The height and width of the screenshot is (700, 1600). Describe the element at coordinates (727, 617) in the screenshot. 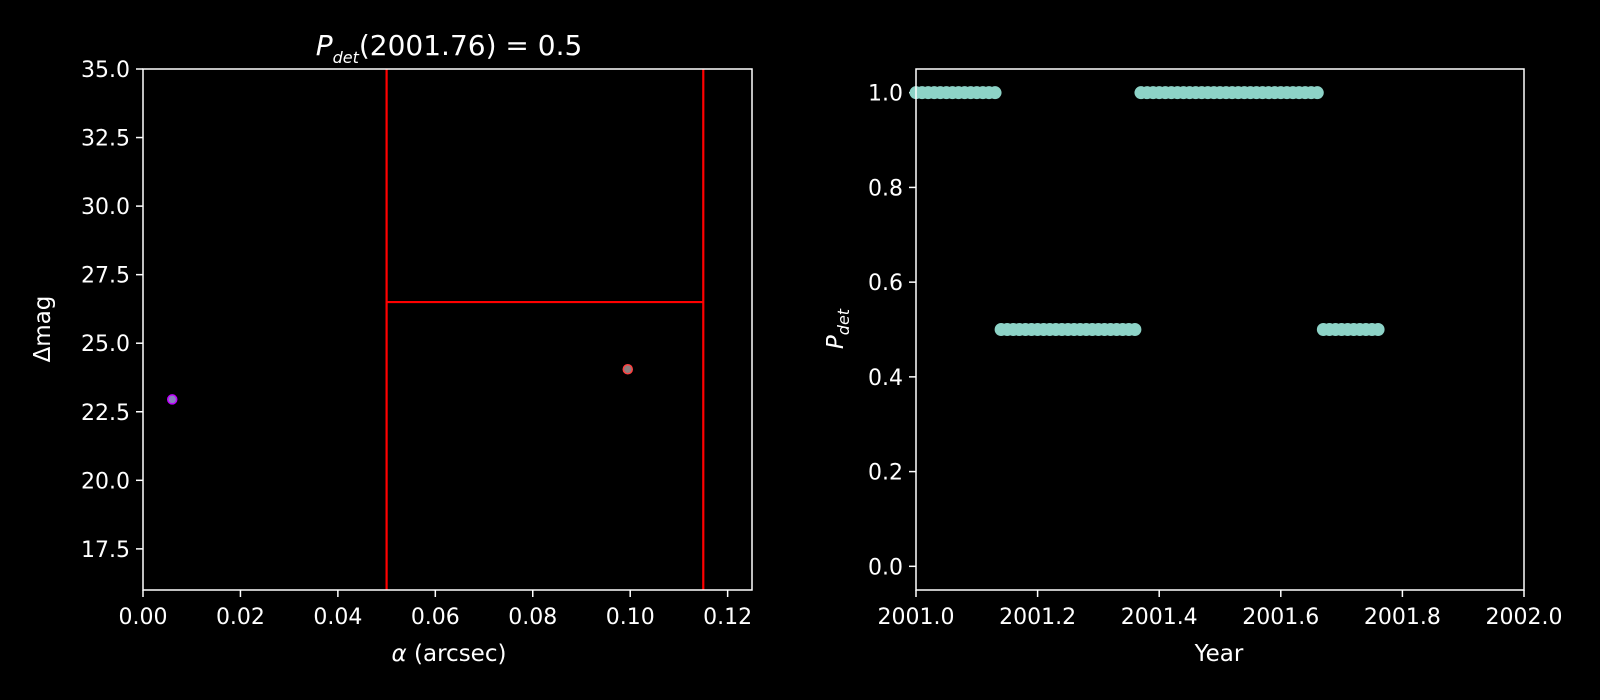

I see `left-x-tick-label: 0.12` at that location.